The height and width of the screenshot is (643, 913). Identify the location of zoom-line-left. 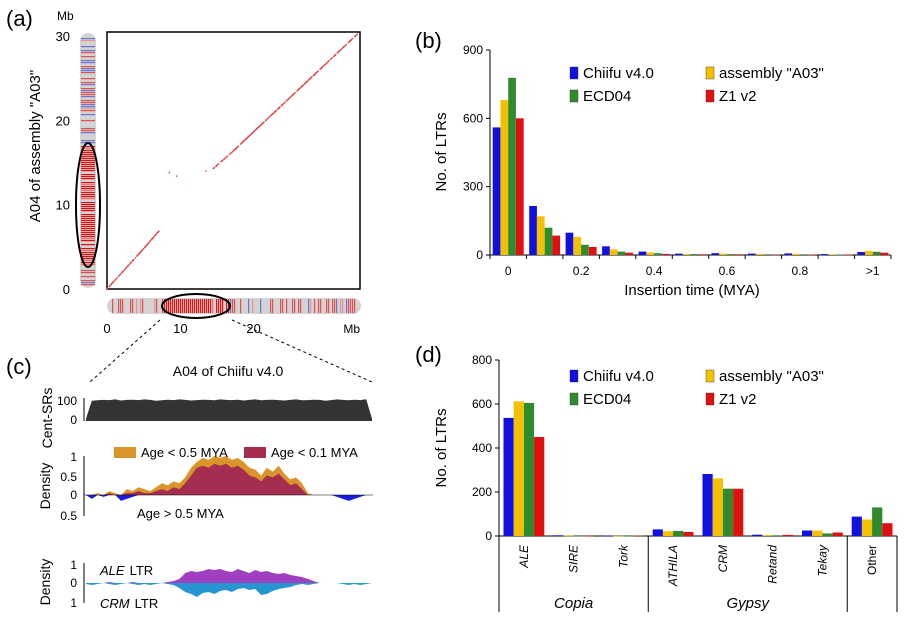
(125, 351).